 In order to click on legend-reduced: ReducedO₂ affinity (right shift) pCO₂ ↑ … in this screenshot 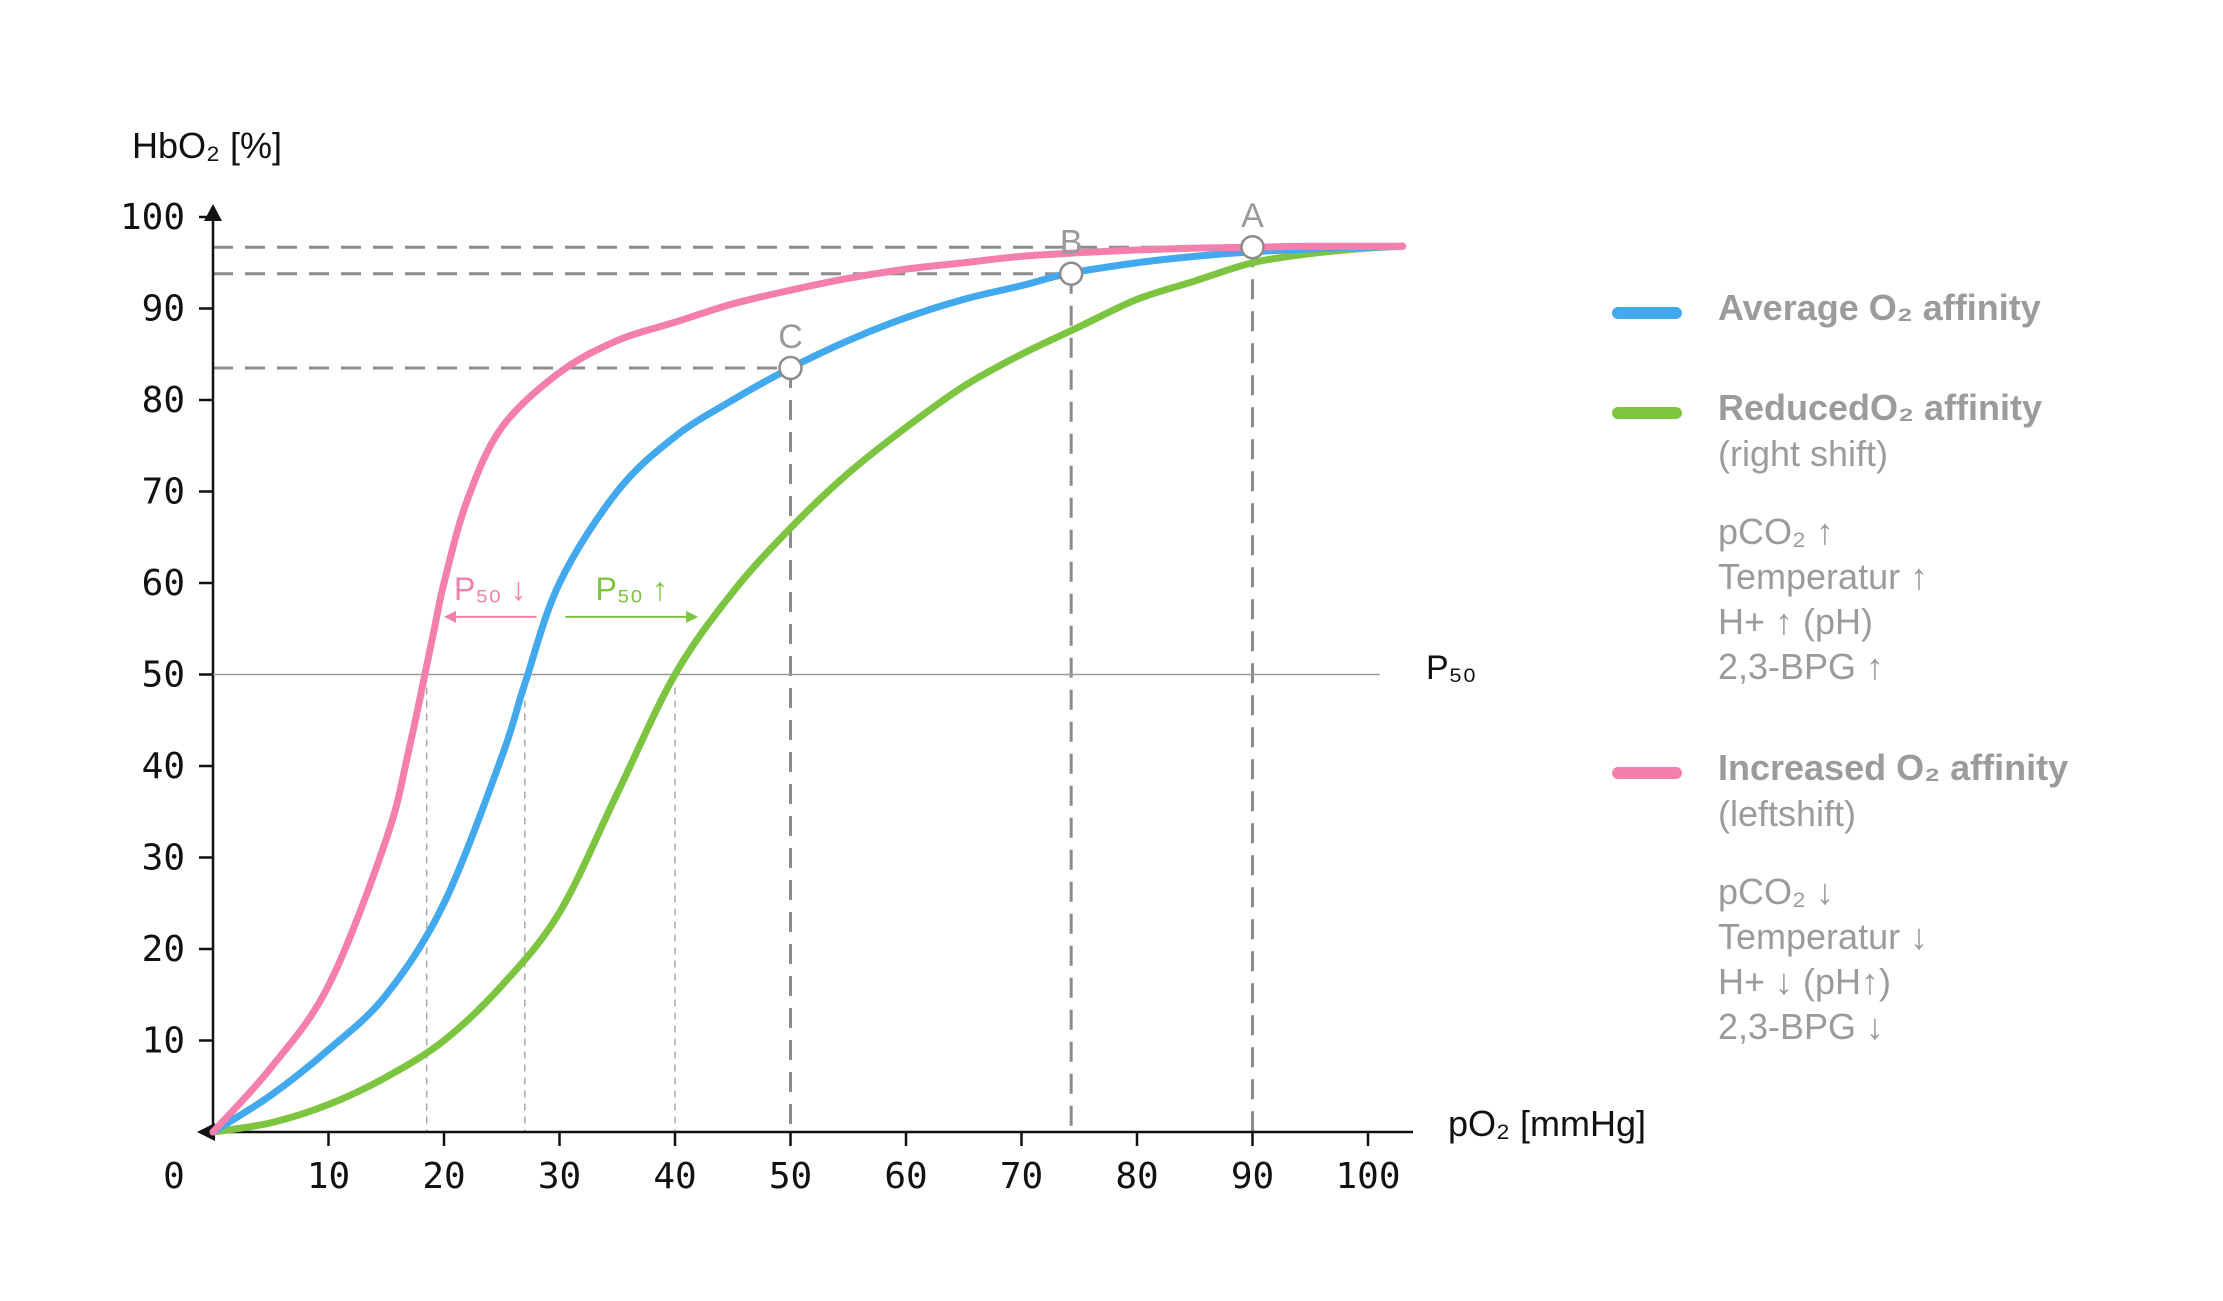, I will do `click(1892, 537)`.